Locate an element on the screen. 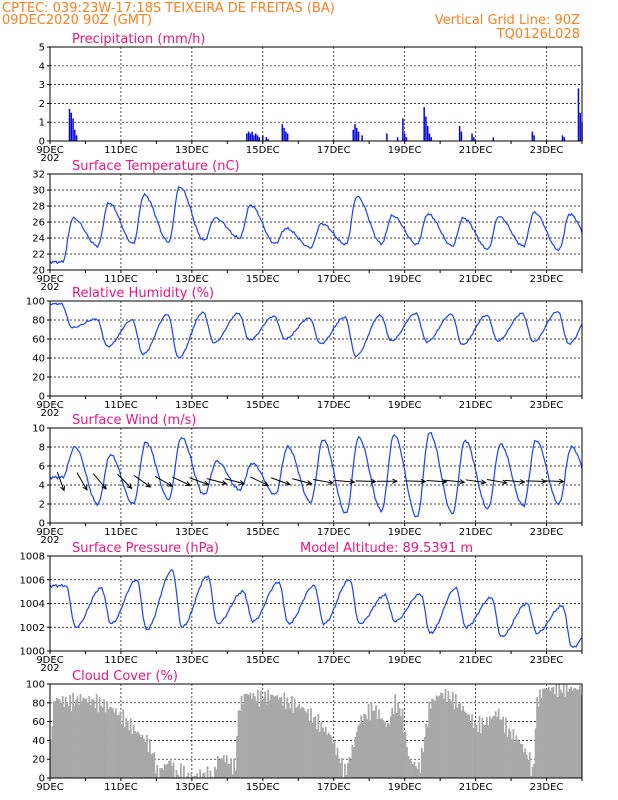 This screenshot has height=800, width=618. ytick-label: 2 is located at coordinates (42, 104).